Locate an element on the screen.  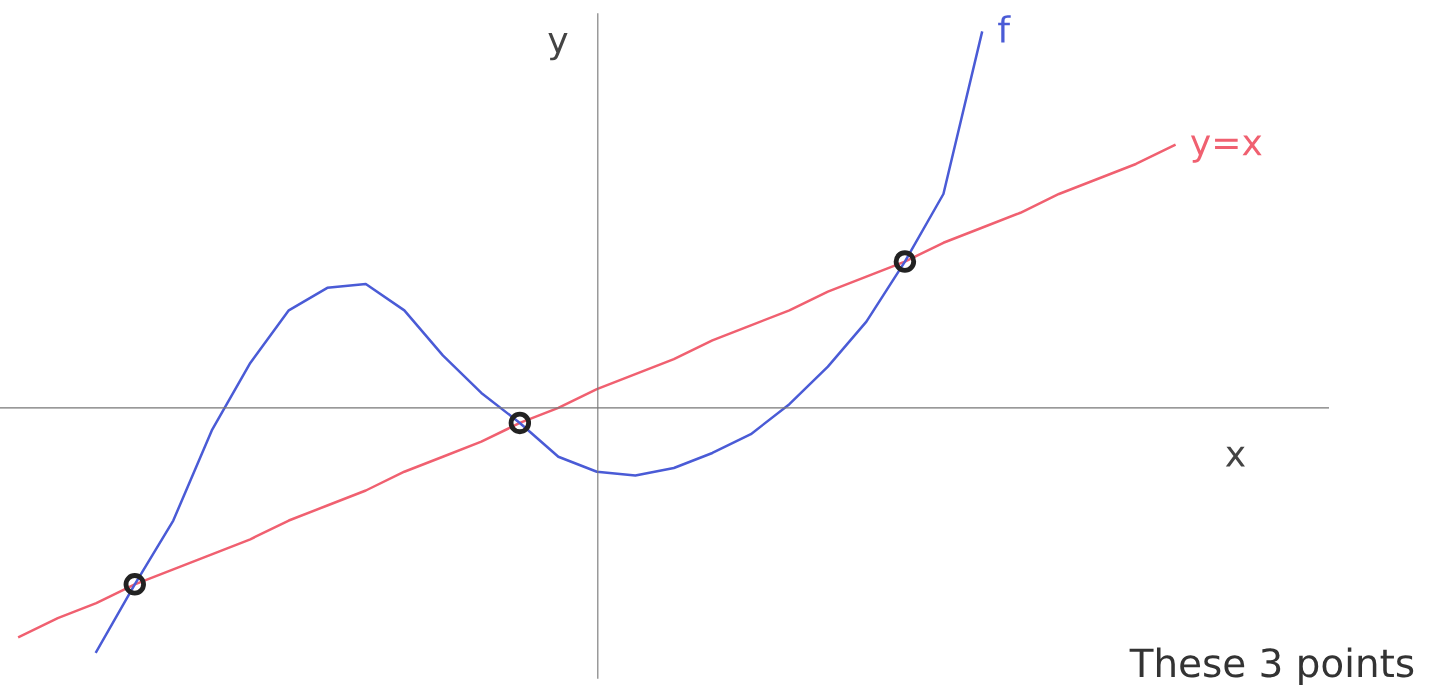
annotation: These 3 points is located at coordinates (1271, 666).